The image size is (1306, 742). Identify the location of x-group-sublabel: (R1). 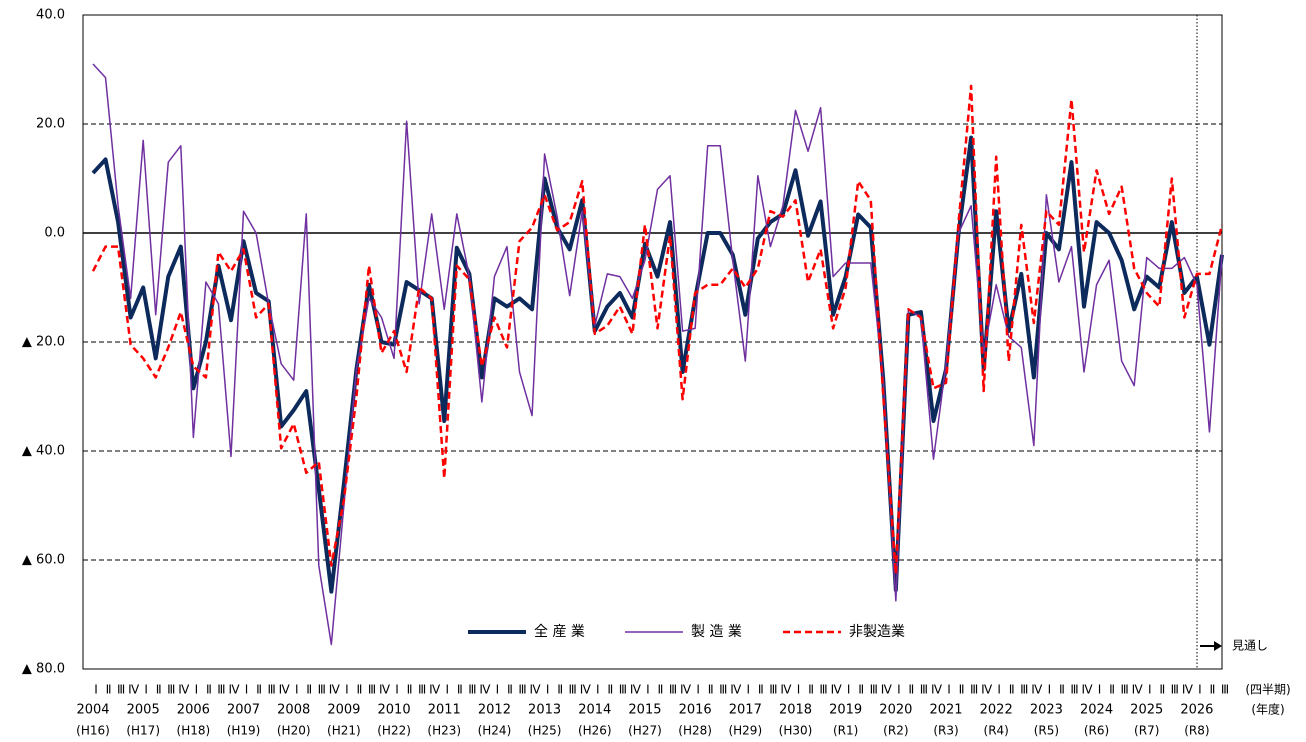
(845, 731).